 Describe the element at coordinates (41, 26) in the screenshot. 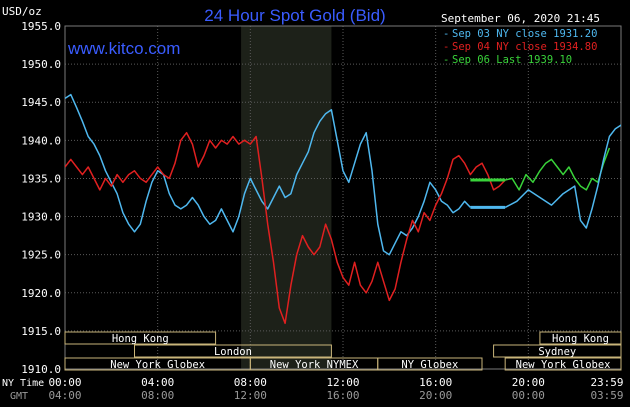

I see `y-tick-label: 1955.0` at that location.